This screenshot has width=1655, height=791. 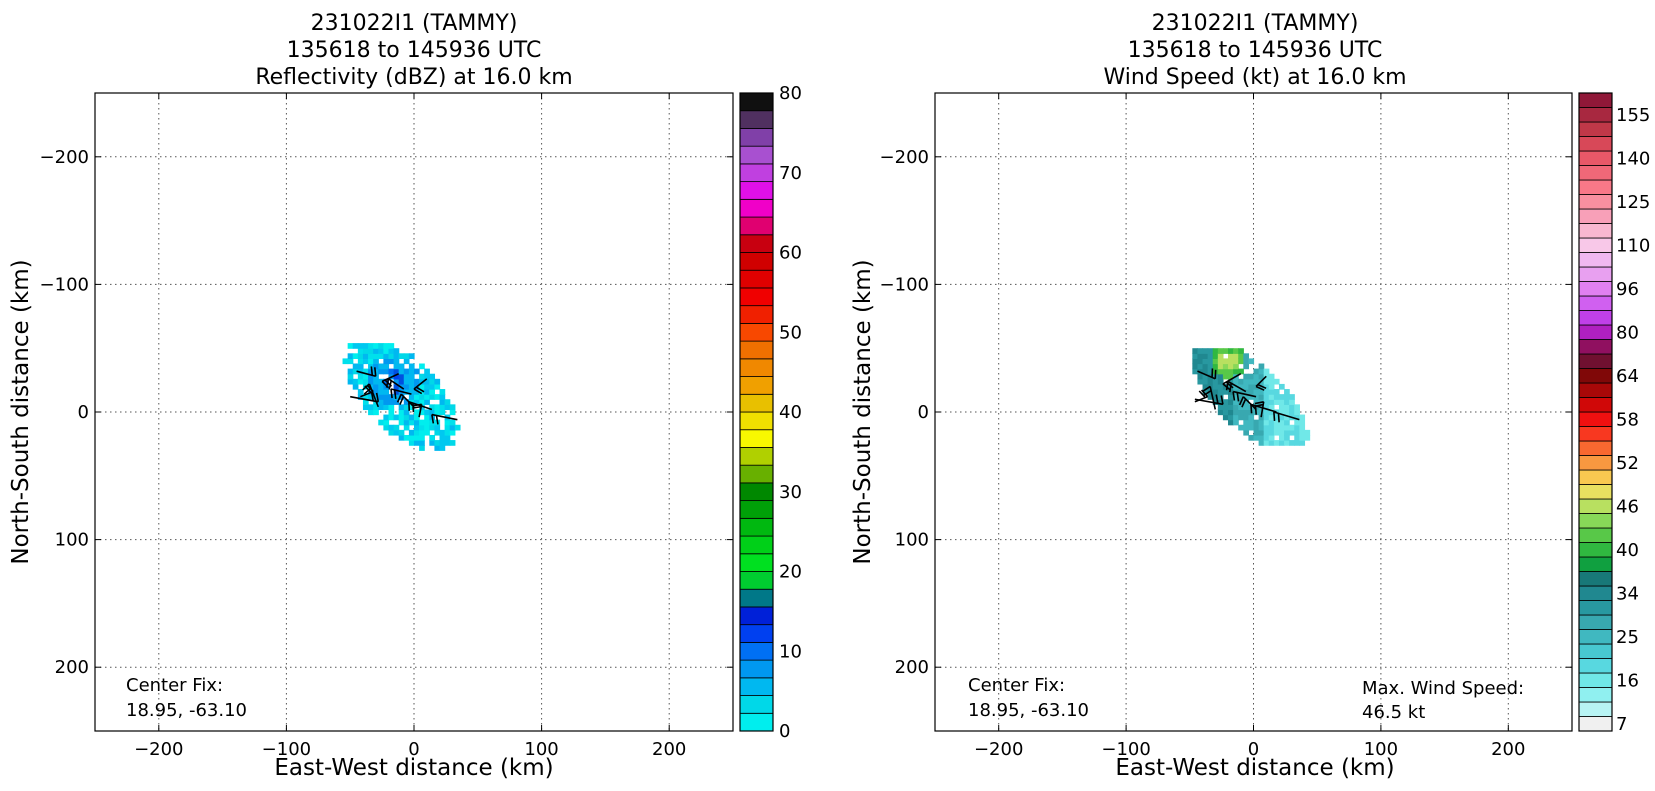 I want to click on colorbar-tick-label: 40, so click(x=1627, y=550).